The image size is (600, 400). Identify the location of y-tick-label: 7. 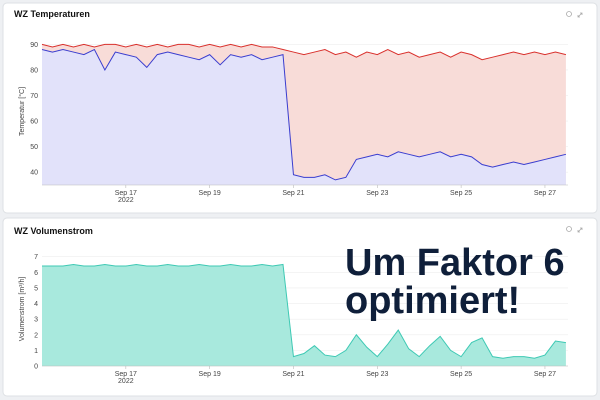
(36, 257).